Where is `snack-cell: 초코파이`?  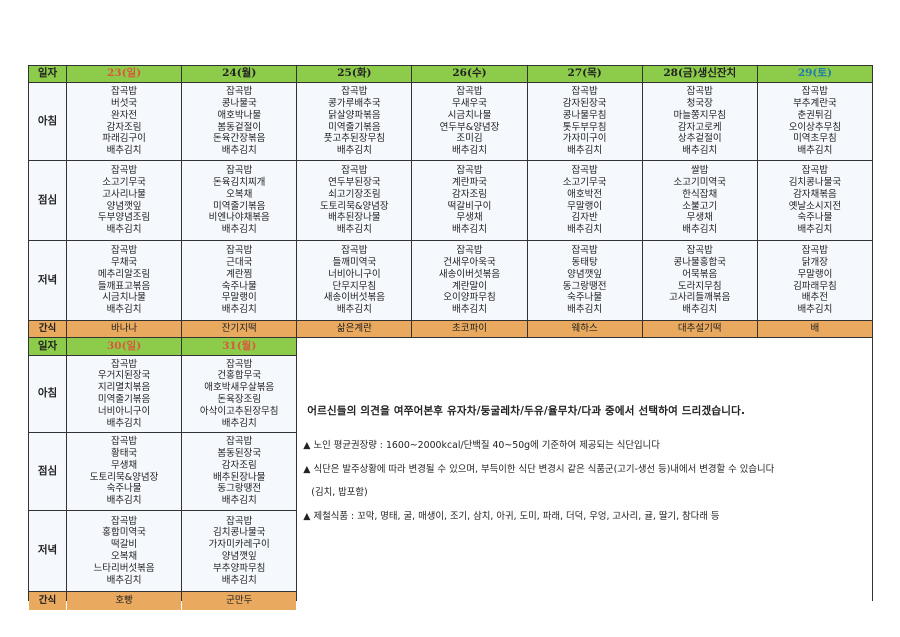 snack-cell: 초코파이 is located at coordinates (469, 329).